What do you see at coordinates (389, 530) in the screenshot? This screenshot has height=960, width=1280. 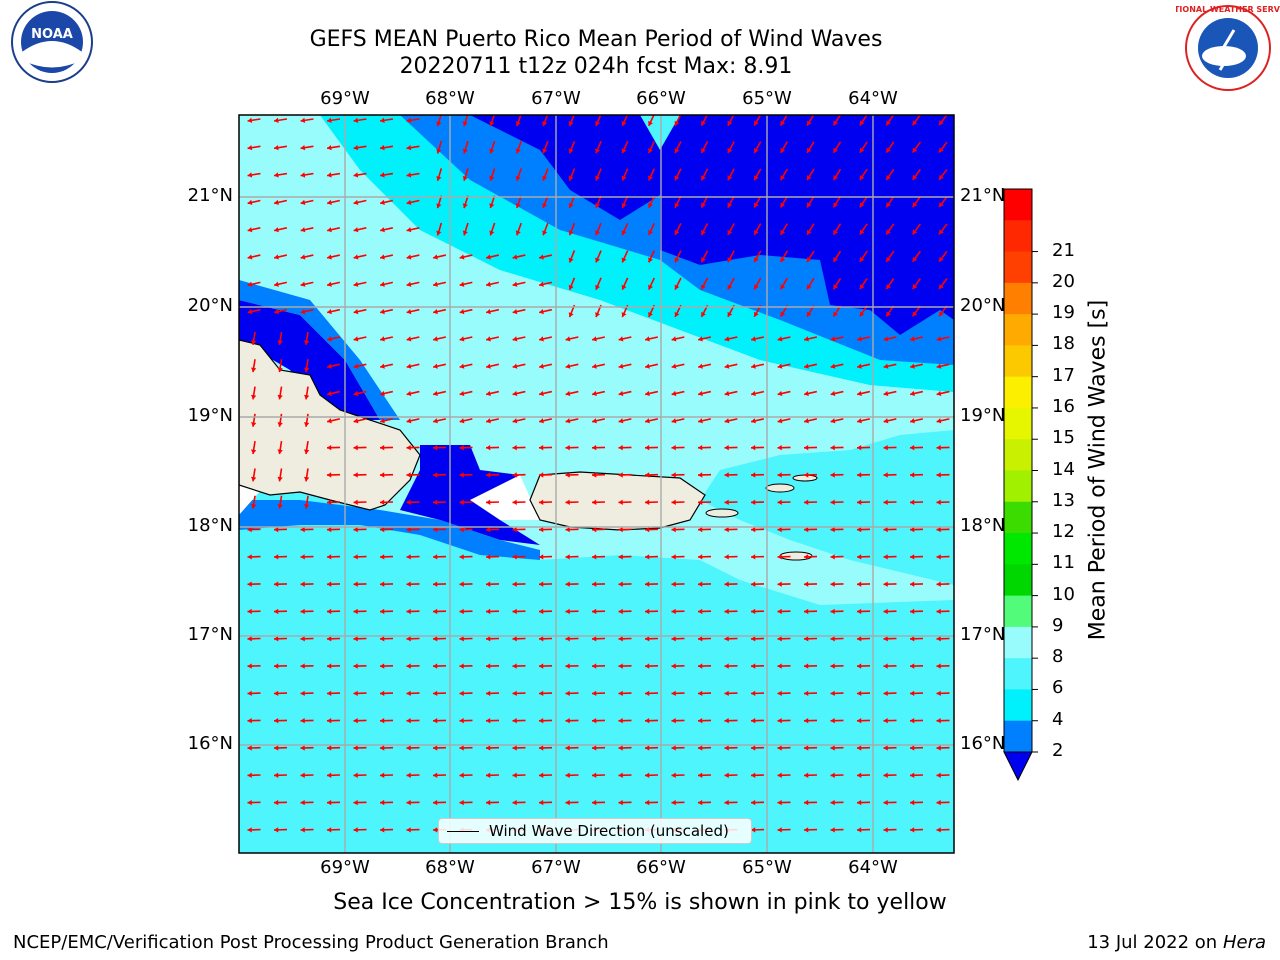 I see `ocean-mid-south` at bounding box center [389, 530].